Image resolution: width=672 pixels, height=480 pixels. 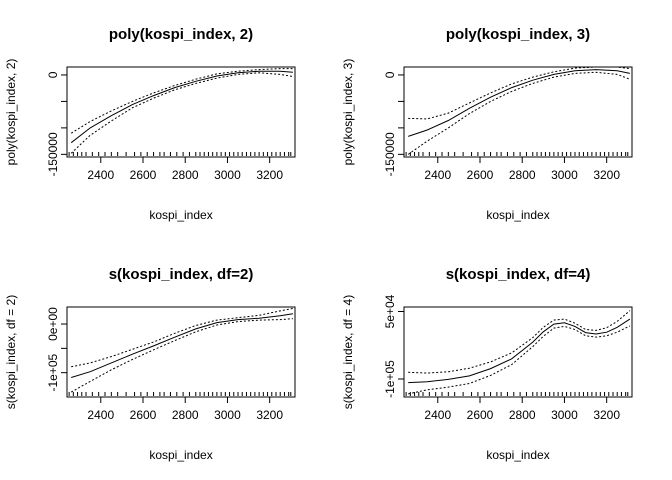 I want to click on y-axis-label: poly(kospi_index, 2), so click(x=11, y=112).